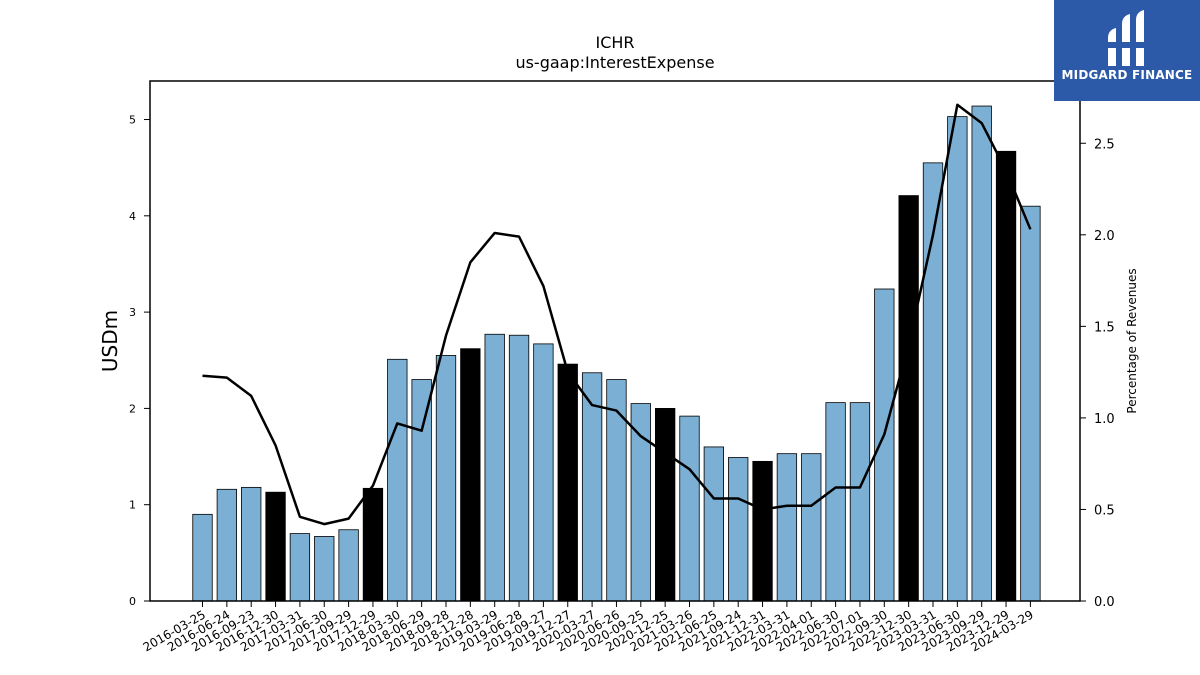 This screenshot has width=1200, height=675. What do you see at coordinates (1104, 327) in the screenshot?
I see `y2-tick-label: 1.5` at bounding box center [1104, 327].